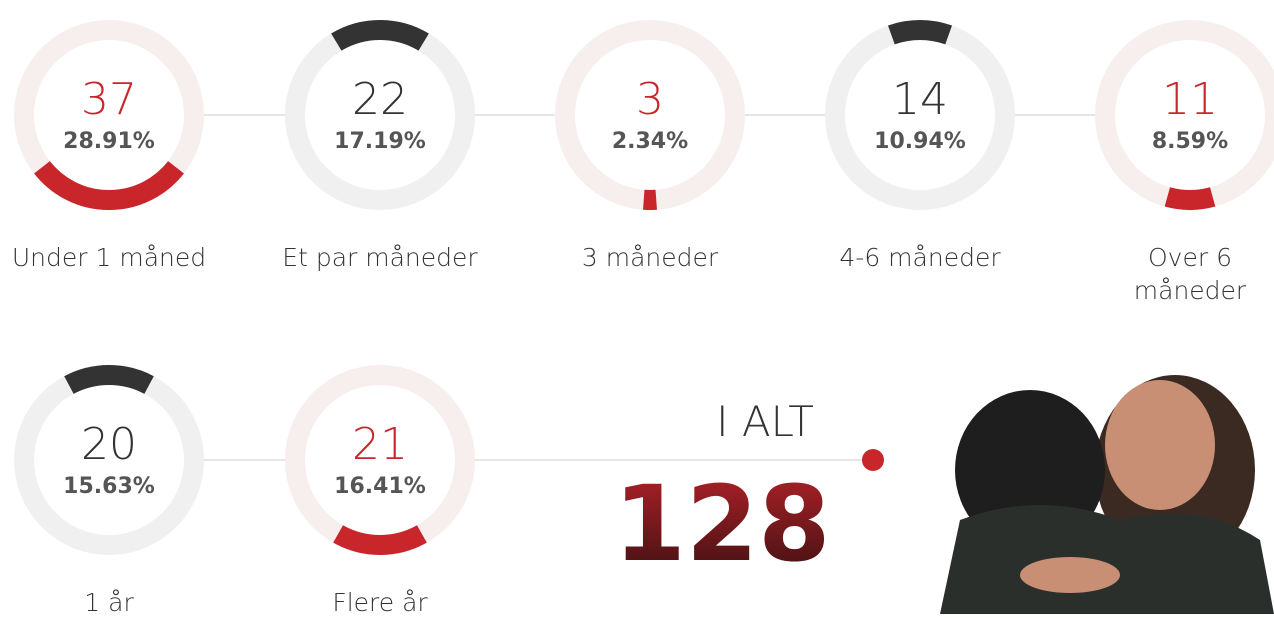 The height and width of the screenshot is (619, 1274). Describe the element at coordinates (721, 524) in the screenshot. I see `total: 128` at that location.